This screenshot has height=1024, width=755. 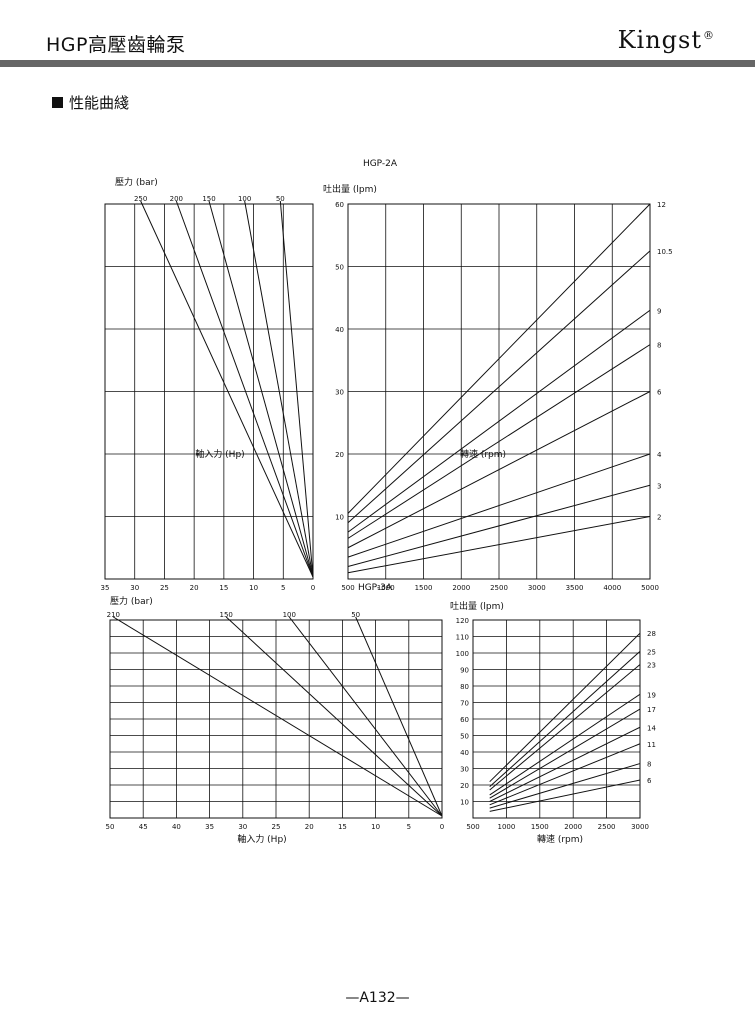 What do you see at coordinates (651, 634) in the screenshot?
I see `displacement-label: 28` at bounding box center [651, 634].